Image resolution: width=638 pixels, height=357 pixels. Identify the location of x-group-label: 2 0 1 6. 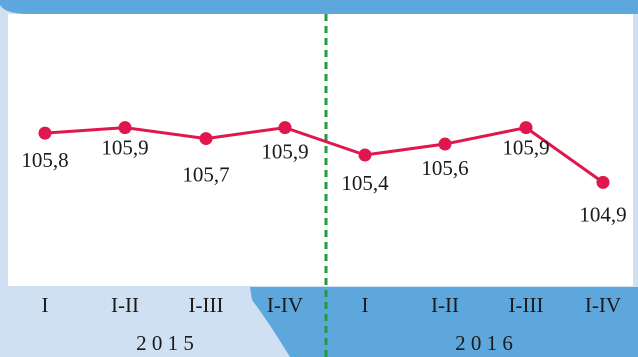
(484, 343).